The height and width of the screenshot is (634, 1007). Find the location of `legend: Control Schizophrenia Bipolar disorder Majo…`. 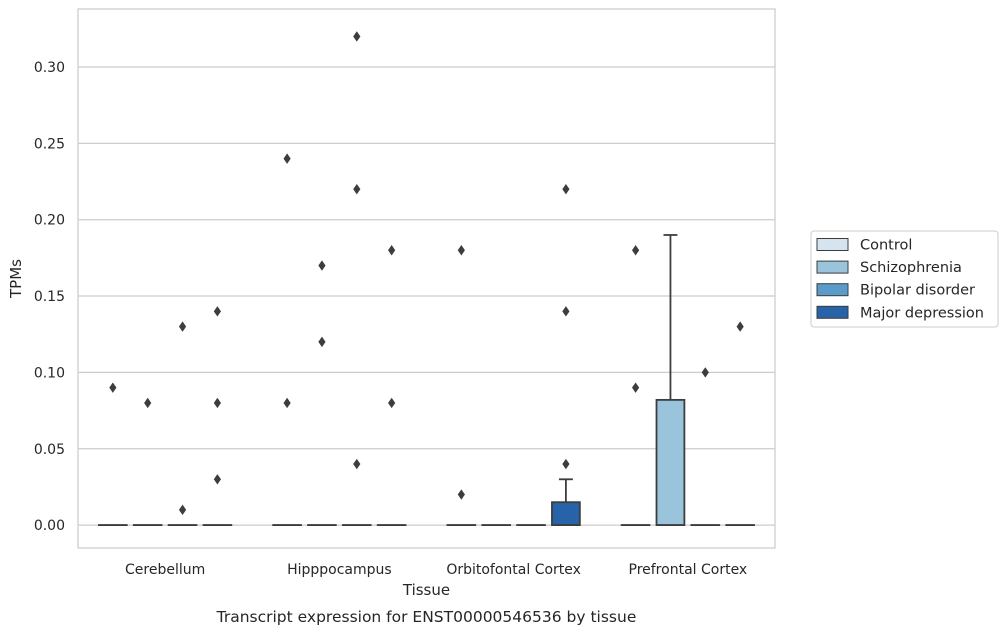

legend: Control Schizophrenia Bipolar disorder Majo… is located at coordinates (904, 279).